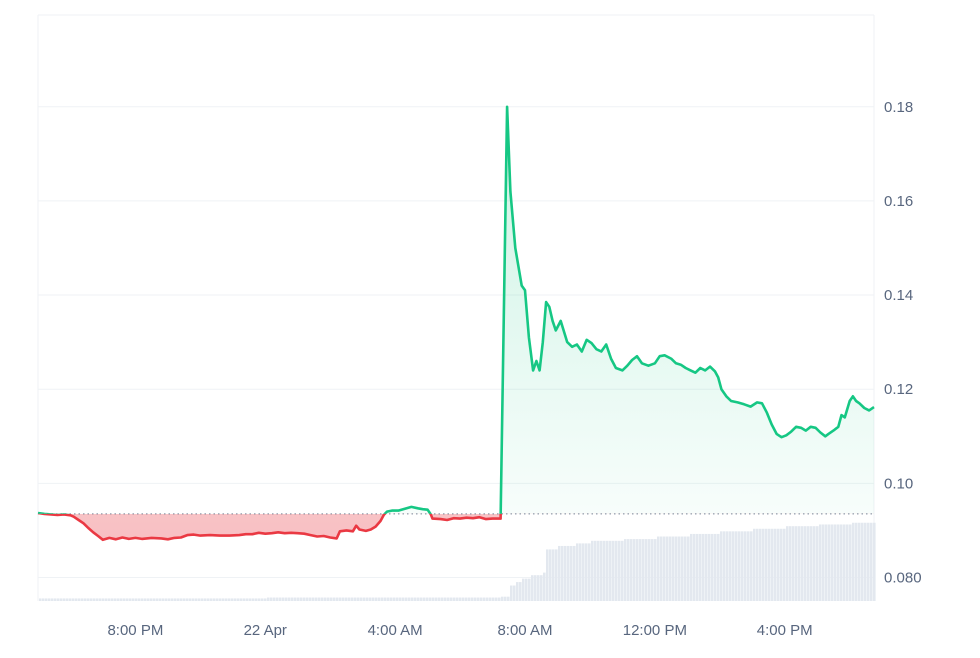 The image size is (980, 658). I want to click on x-tick-label: 12:00 PM, so click(655, 630).